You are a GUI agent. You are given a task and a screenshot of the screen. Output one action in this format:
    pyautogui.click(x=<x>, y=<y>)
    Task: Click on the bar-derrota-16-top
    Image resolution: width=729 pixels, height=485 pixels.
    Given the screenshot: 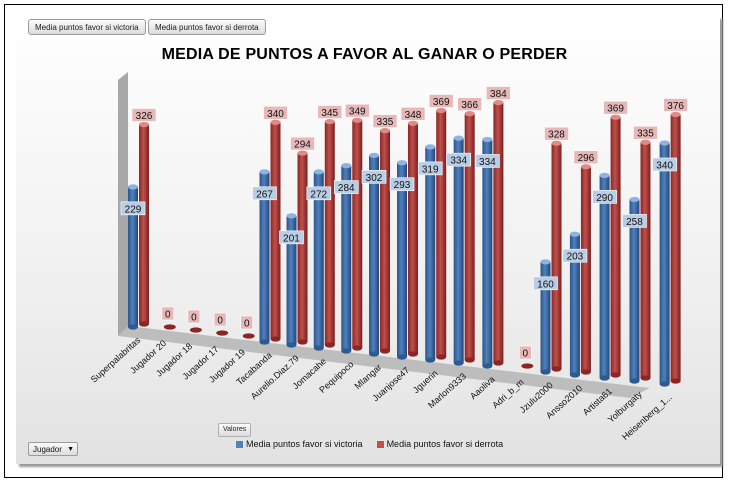 What is the action you would take?
    pyautogui.click(x=585, y=167)
    